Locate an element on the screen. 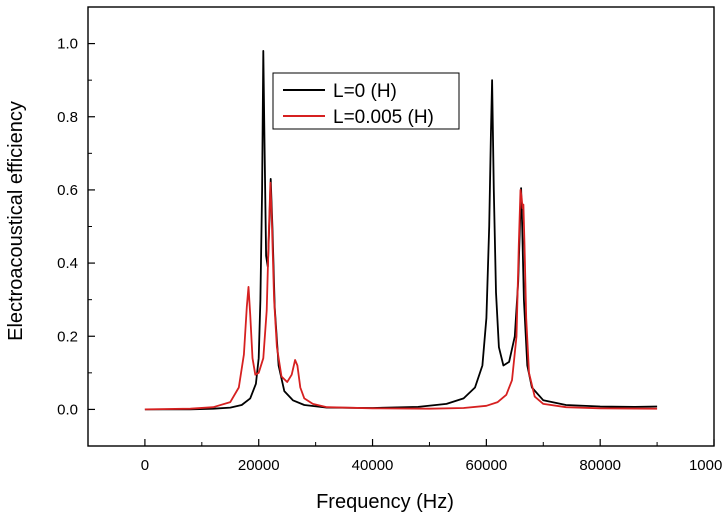 The image size is (722, 519). x-tick-label: 0 is located at coordinates (145, 465).